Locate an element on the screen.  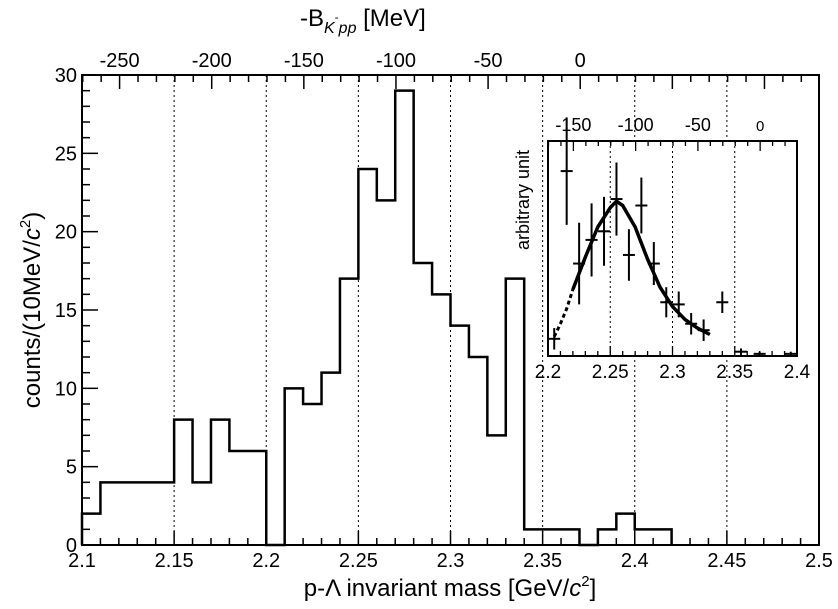
top-tick-label: -150 is located at coordinates (304, 61).